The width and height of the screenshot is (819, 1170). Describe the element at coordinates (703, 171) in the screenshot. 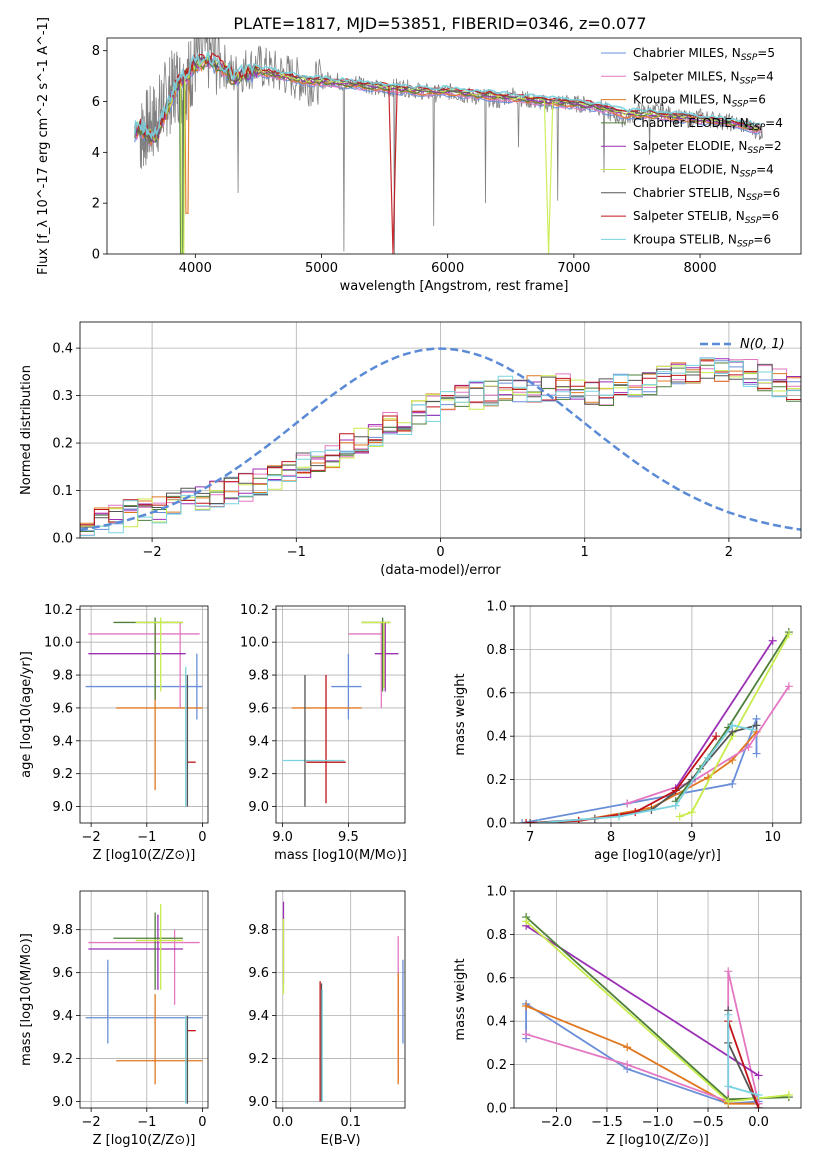

I see `legend-entry: Kroupa ELODIE, NSSP=4` at that location.